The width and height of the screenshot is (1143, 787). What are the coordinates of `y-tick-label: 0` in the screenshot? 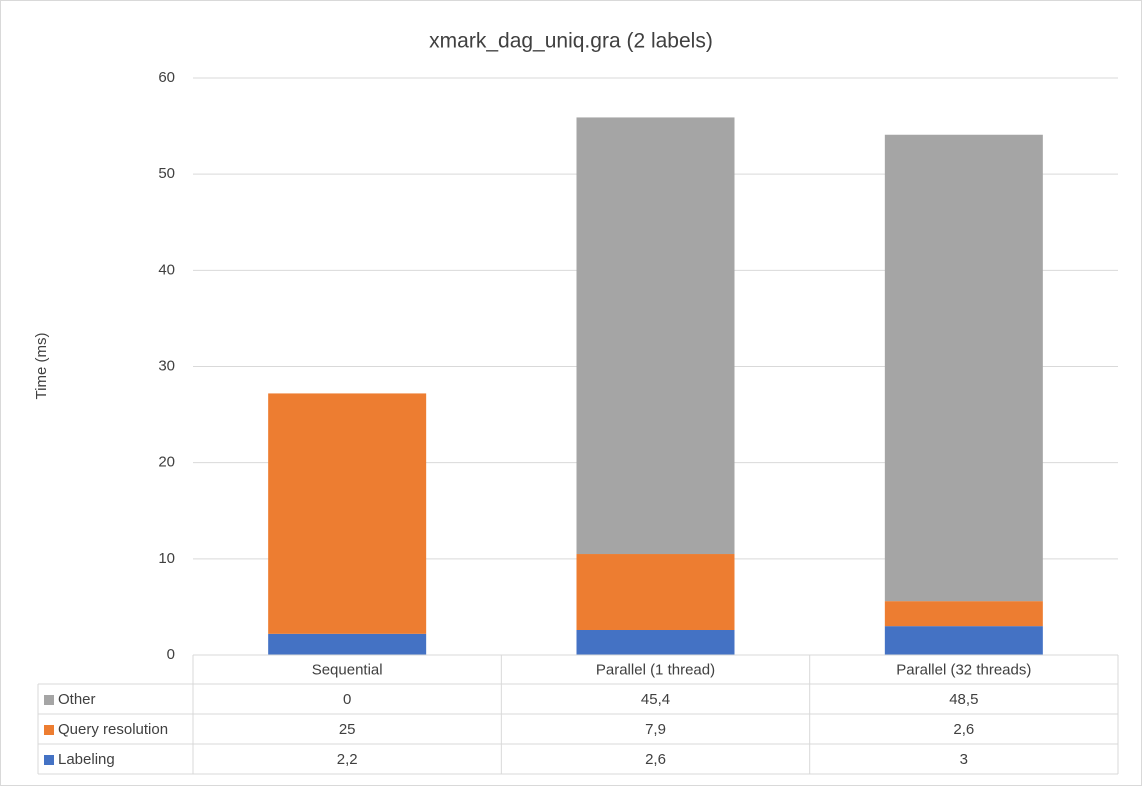 It's located at (171, 654).